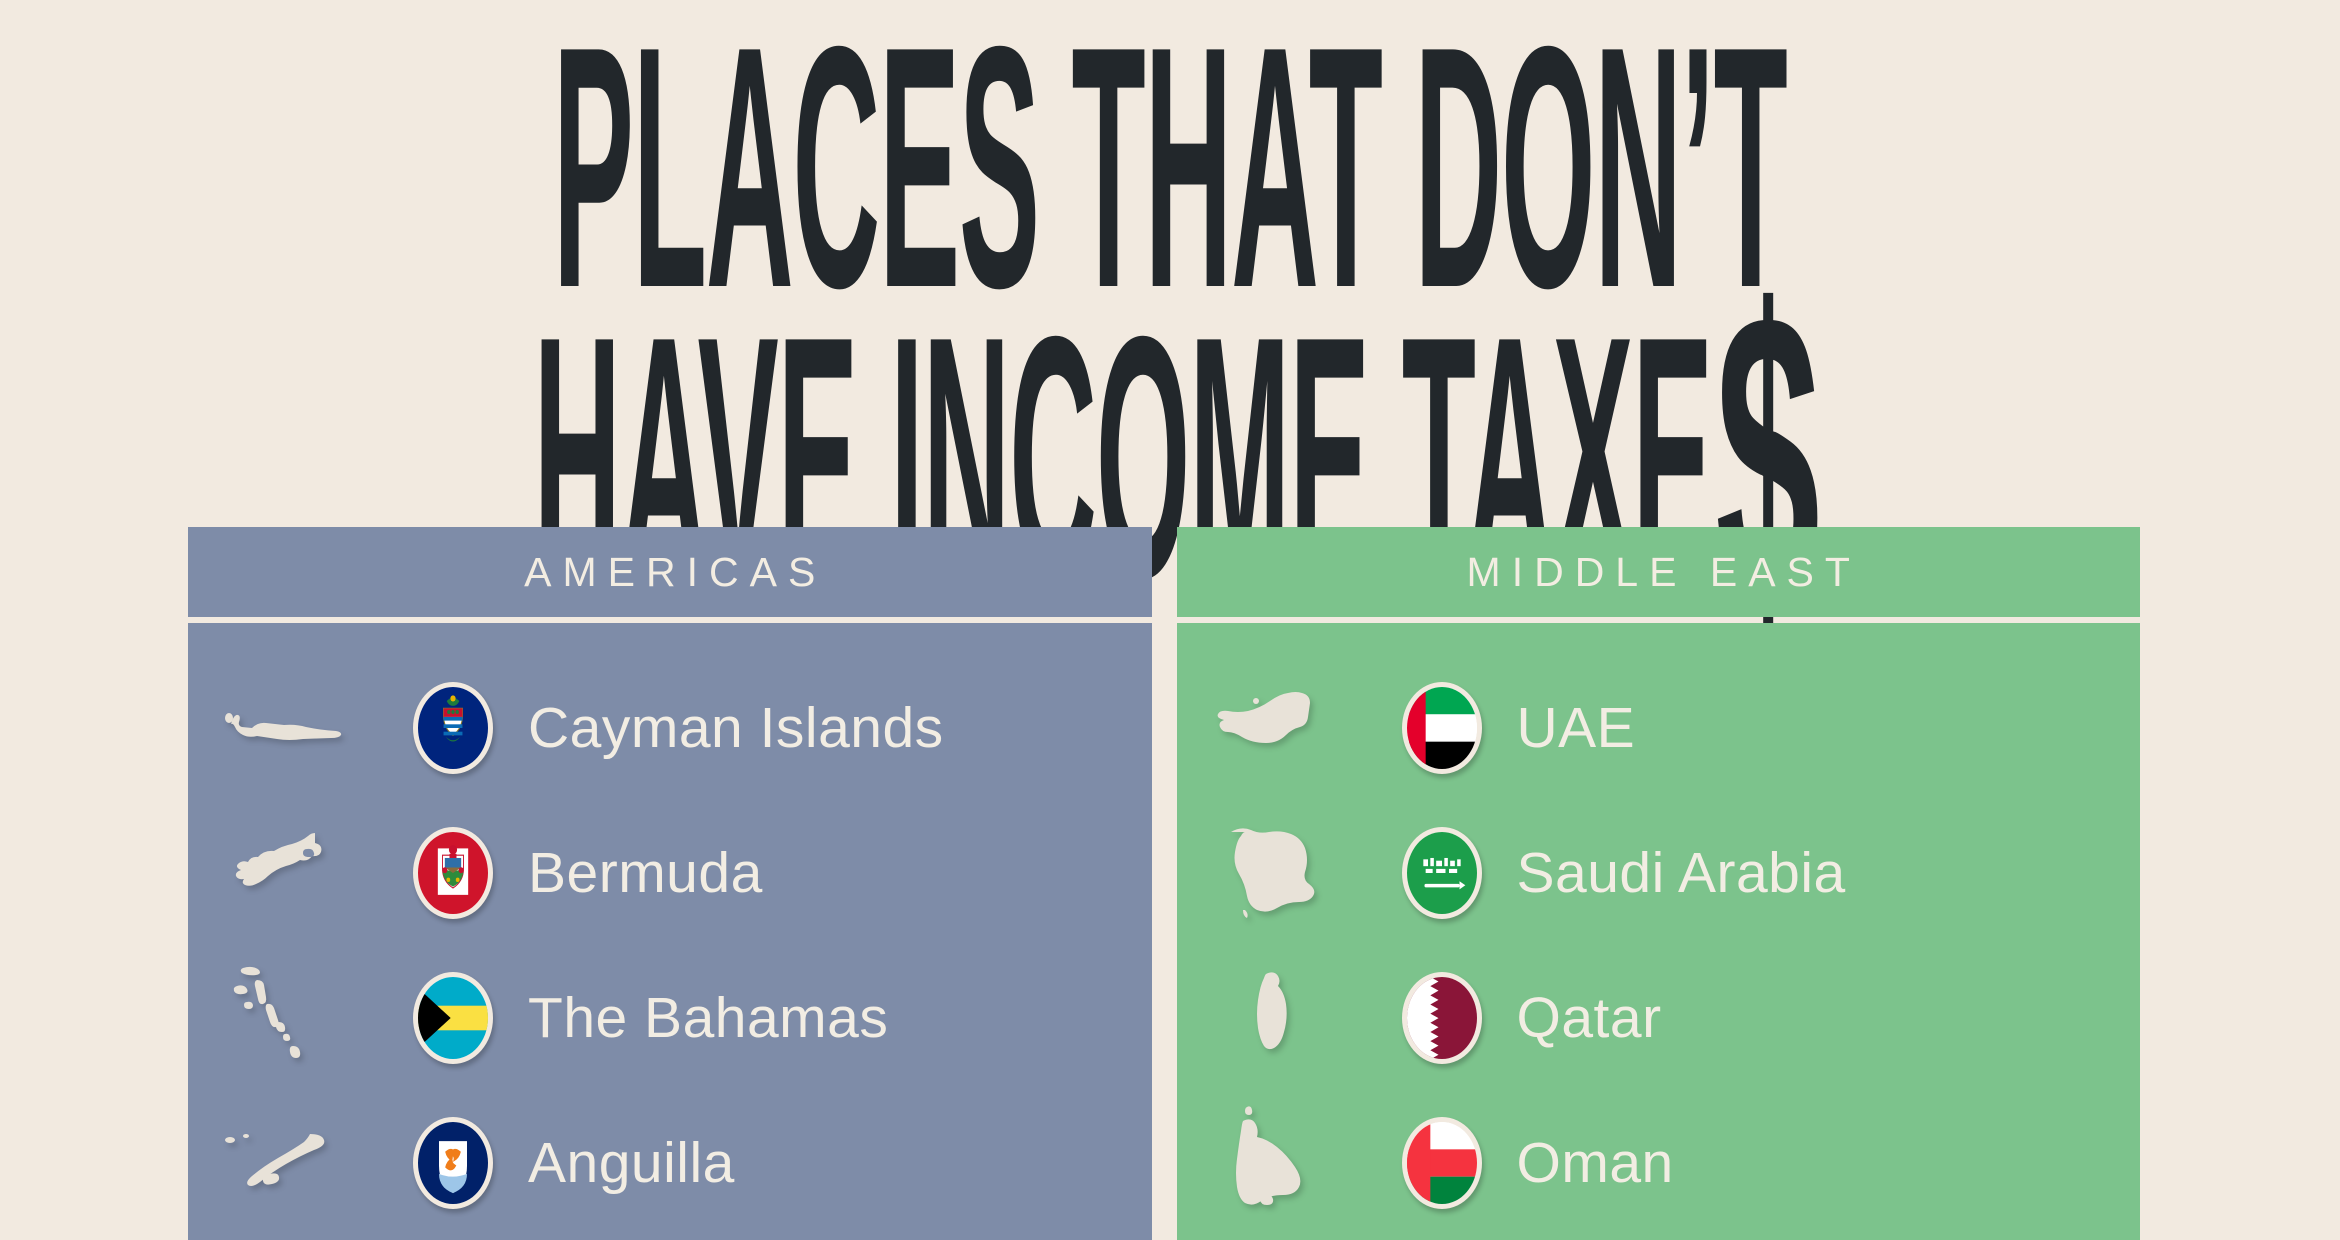 The width and height of the screenshot is (2340, 1240). What do you see at coordinates (670, 572) in the screenshot?
I see `panel-header-americas: AMERICAS` at bounding box center [670, 572].